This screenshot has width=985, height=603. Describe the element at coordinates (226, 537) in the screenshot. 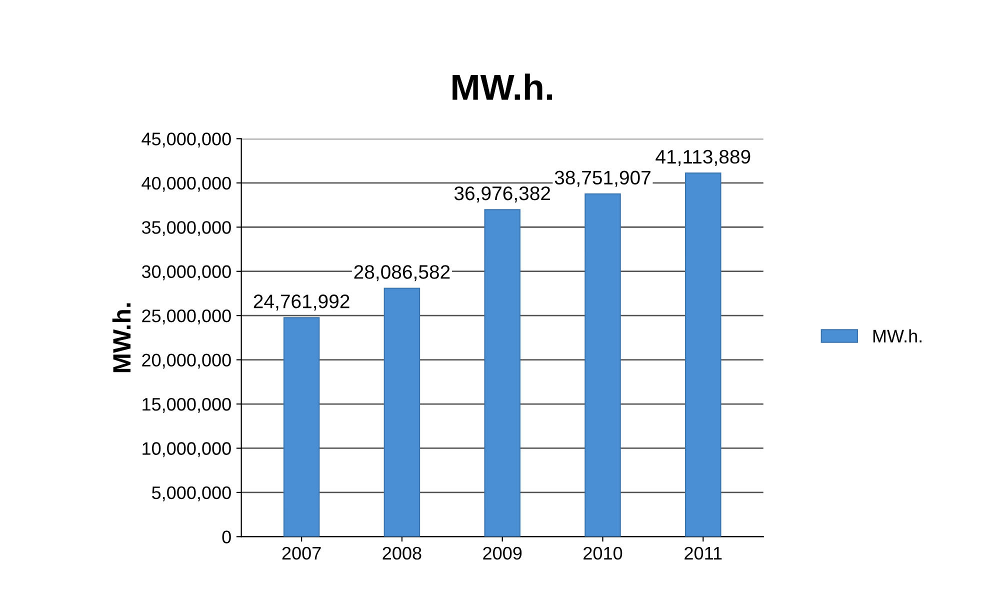

I see `y-tick-label: 0` at that location.